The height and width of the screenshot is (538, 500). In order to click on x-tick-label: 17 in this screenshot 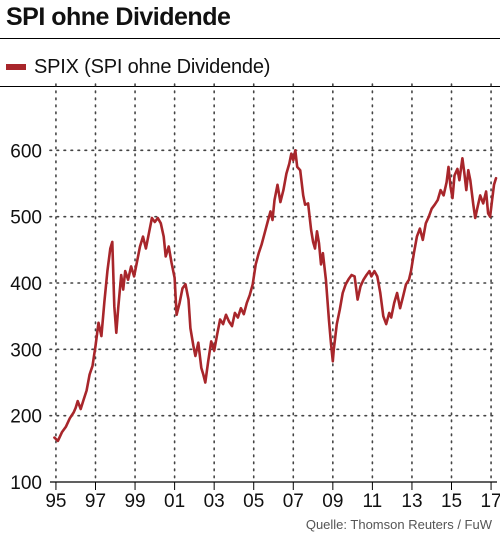, I will do `click(490, 501)`.